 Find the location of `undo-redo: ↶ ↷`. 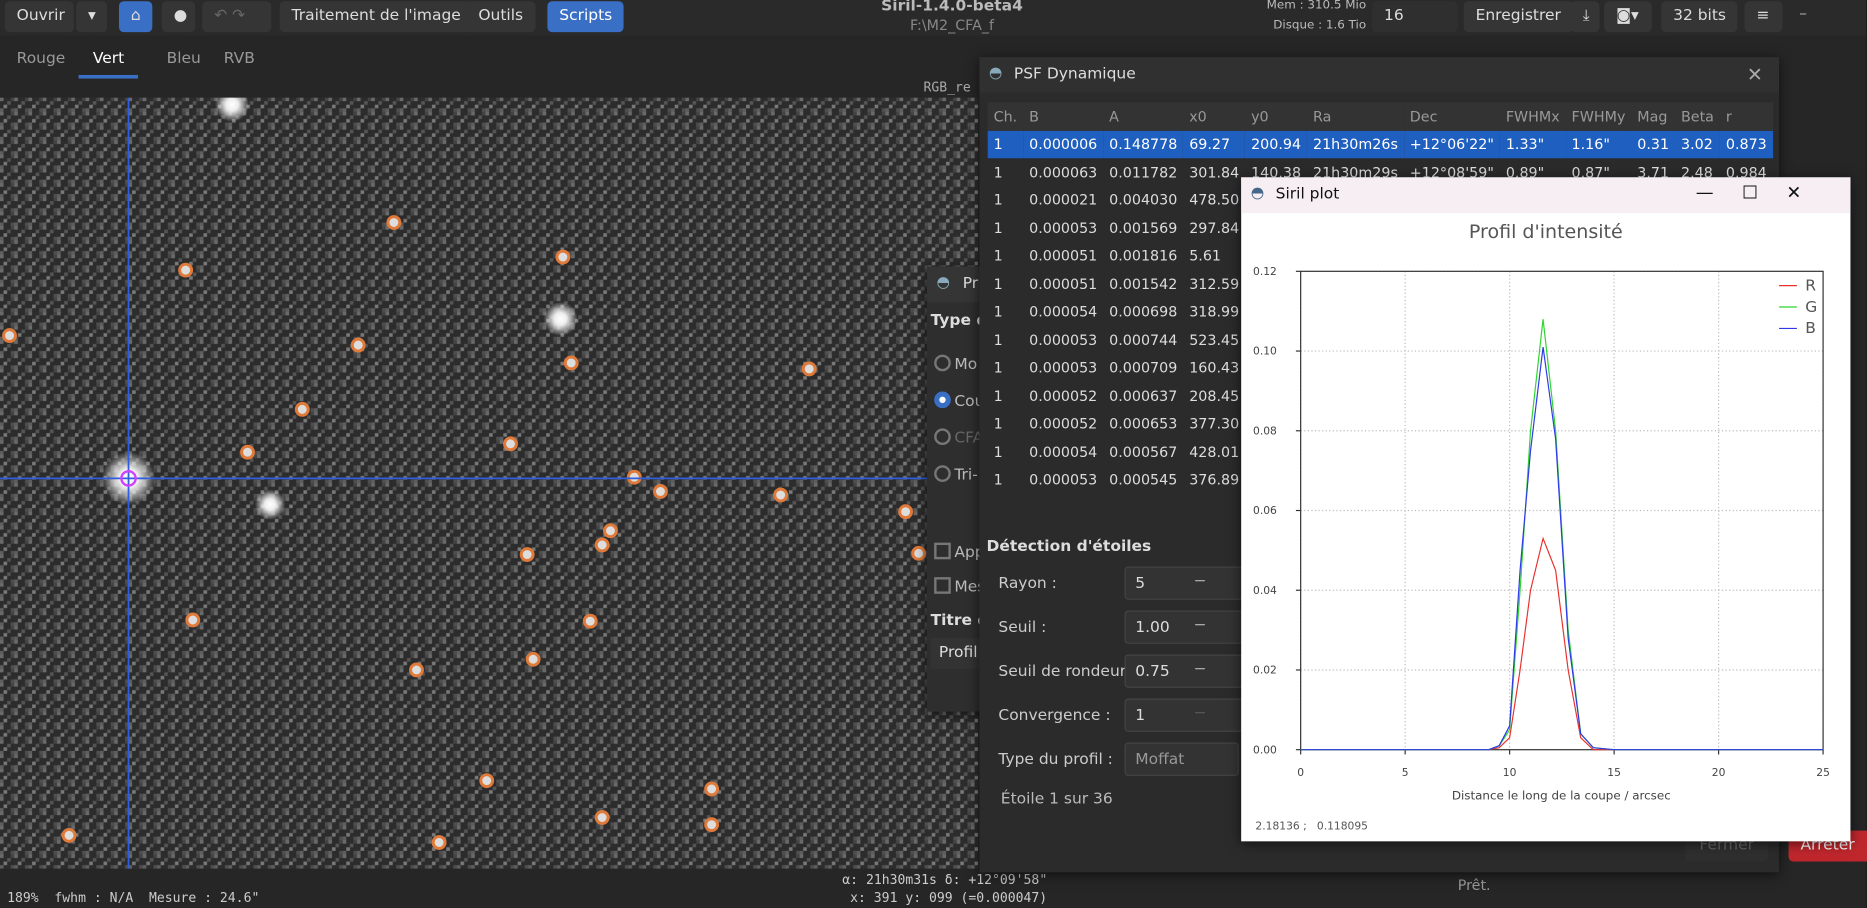

undo-redo: ↶ ↷ is located at coordinates (237, 17).